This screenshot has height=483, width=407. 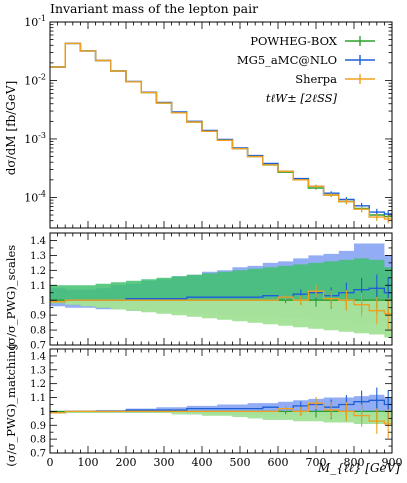 What do you see at coordinates (392, 462) in the screenshot?
I see `x-tick-label: 900` at bounding box center [392, 462].